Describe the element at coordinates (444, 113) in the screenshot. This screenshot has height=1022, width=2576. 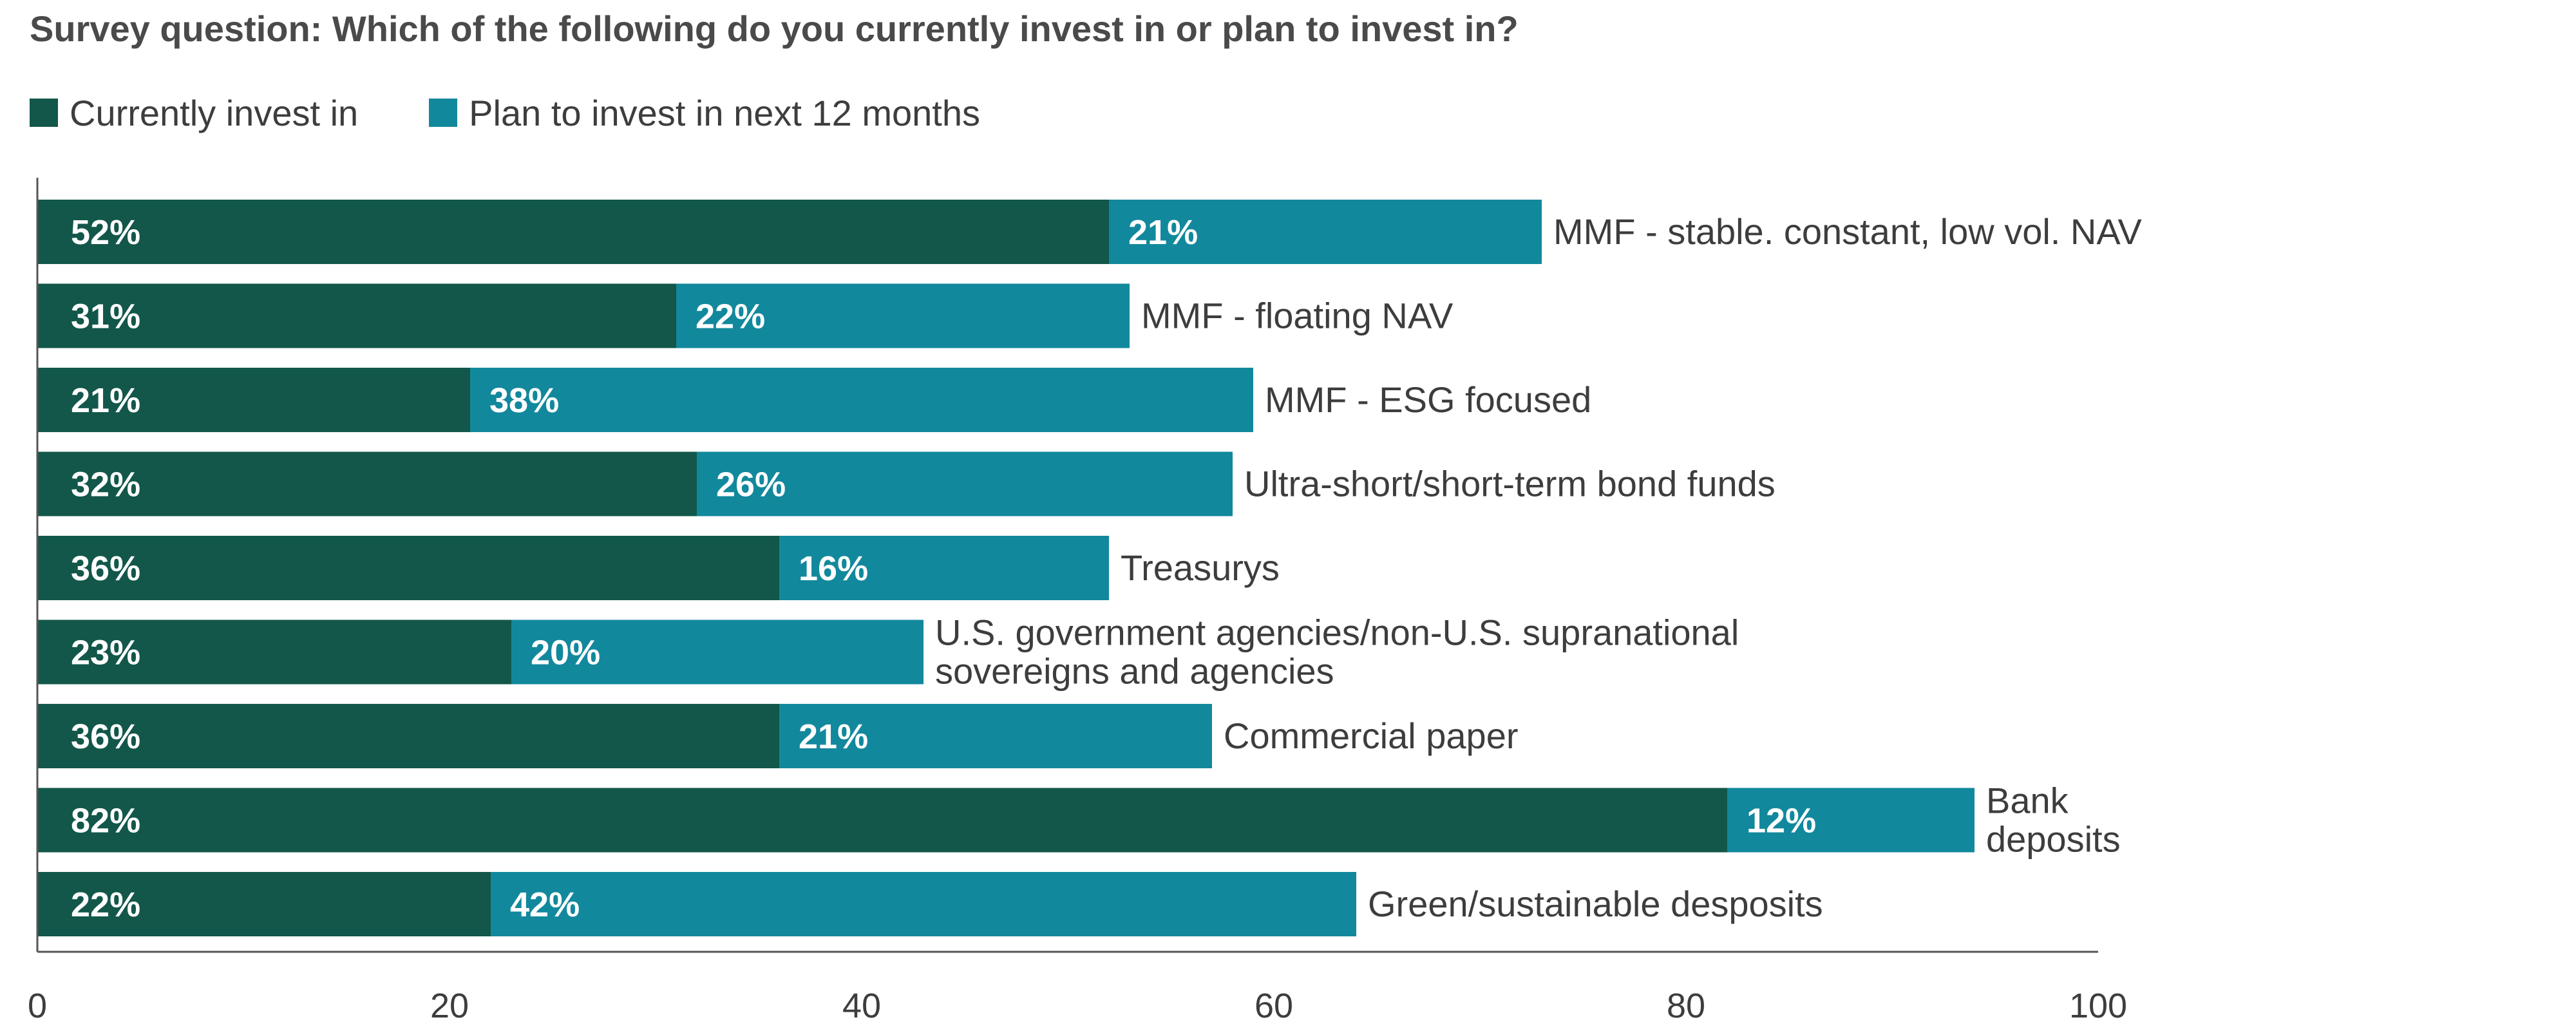
I see `legend-swatch-planned` at that location.